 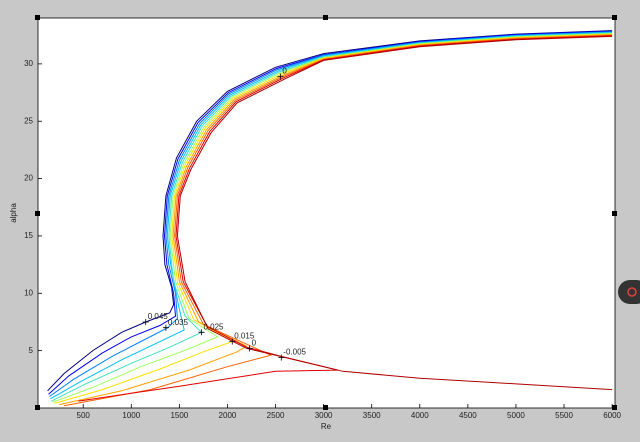 I want to click on y-tick-label: 30, so click(x=28, y=63).